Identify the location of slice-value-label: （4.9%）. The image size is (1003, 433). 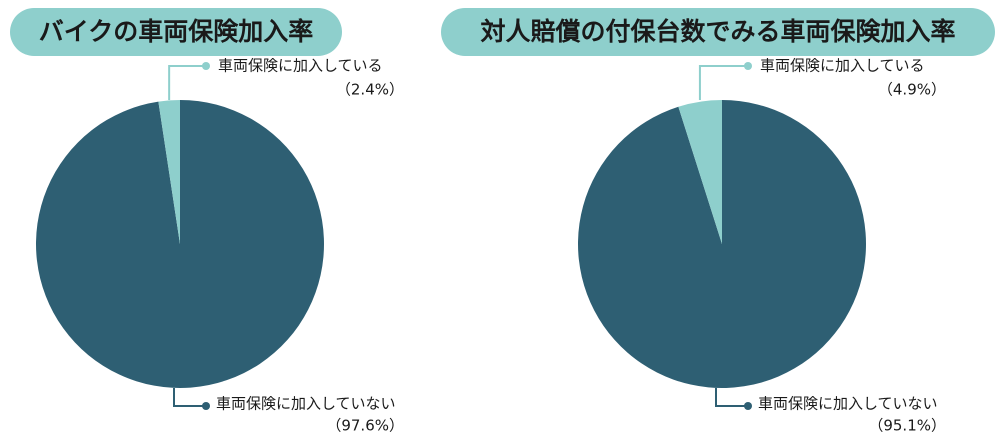
(912, 90).